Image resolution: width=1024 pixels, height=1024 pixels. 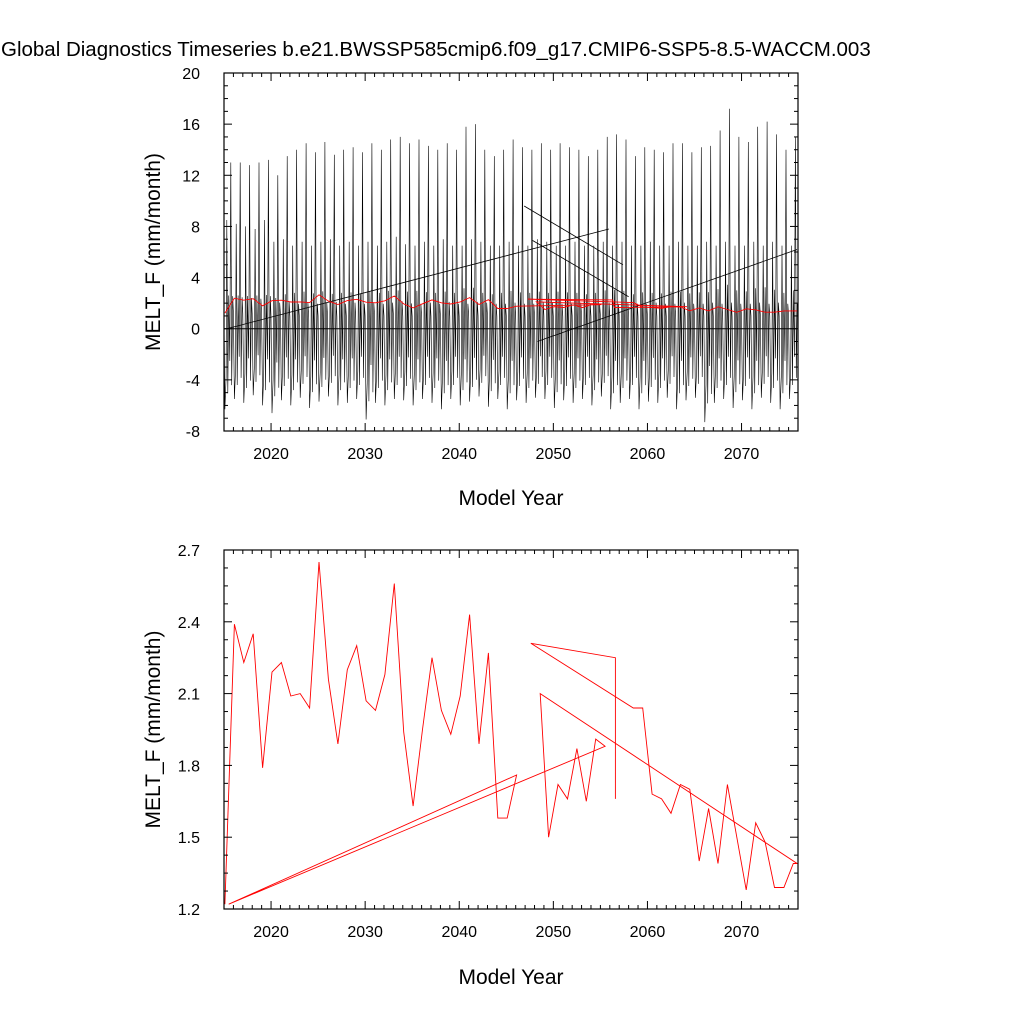 I want to click on y-tick-label: 2.4, so click(x=189, y=623).